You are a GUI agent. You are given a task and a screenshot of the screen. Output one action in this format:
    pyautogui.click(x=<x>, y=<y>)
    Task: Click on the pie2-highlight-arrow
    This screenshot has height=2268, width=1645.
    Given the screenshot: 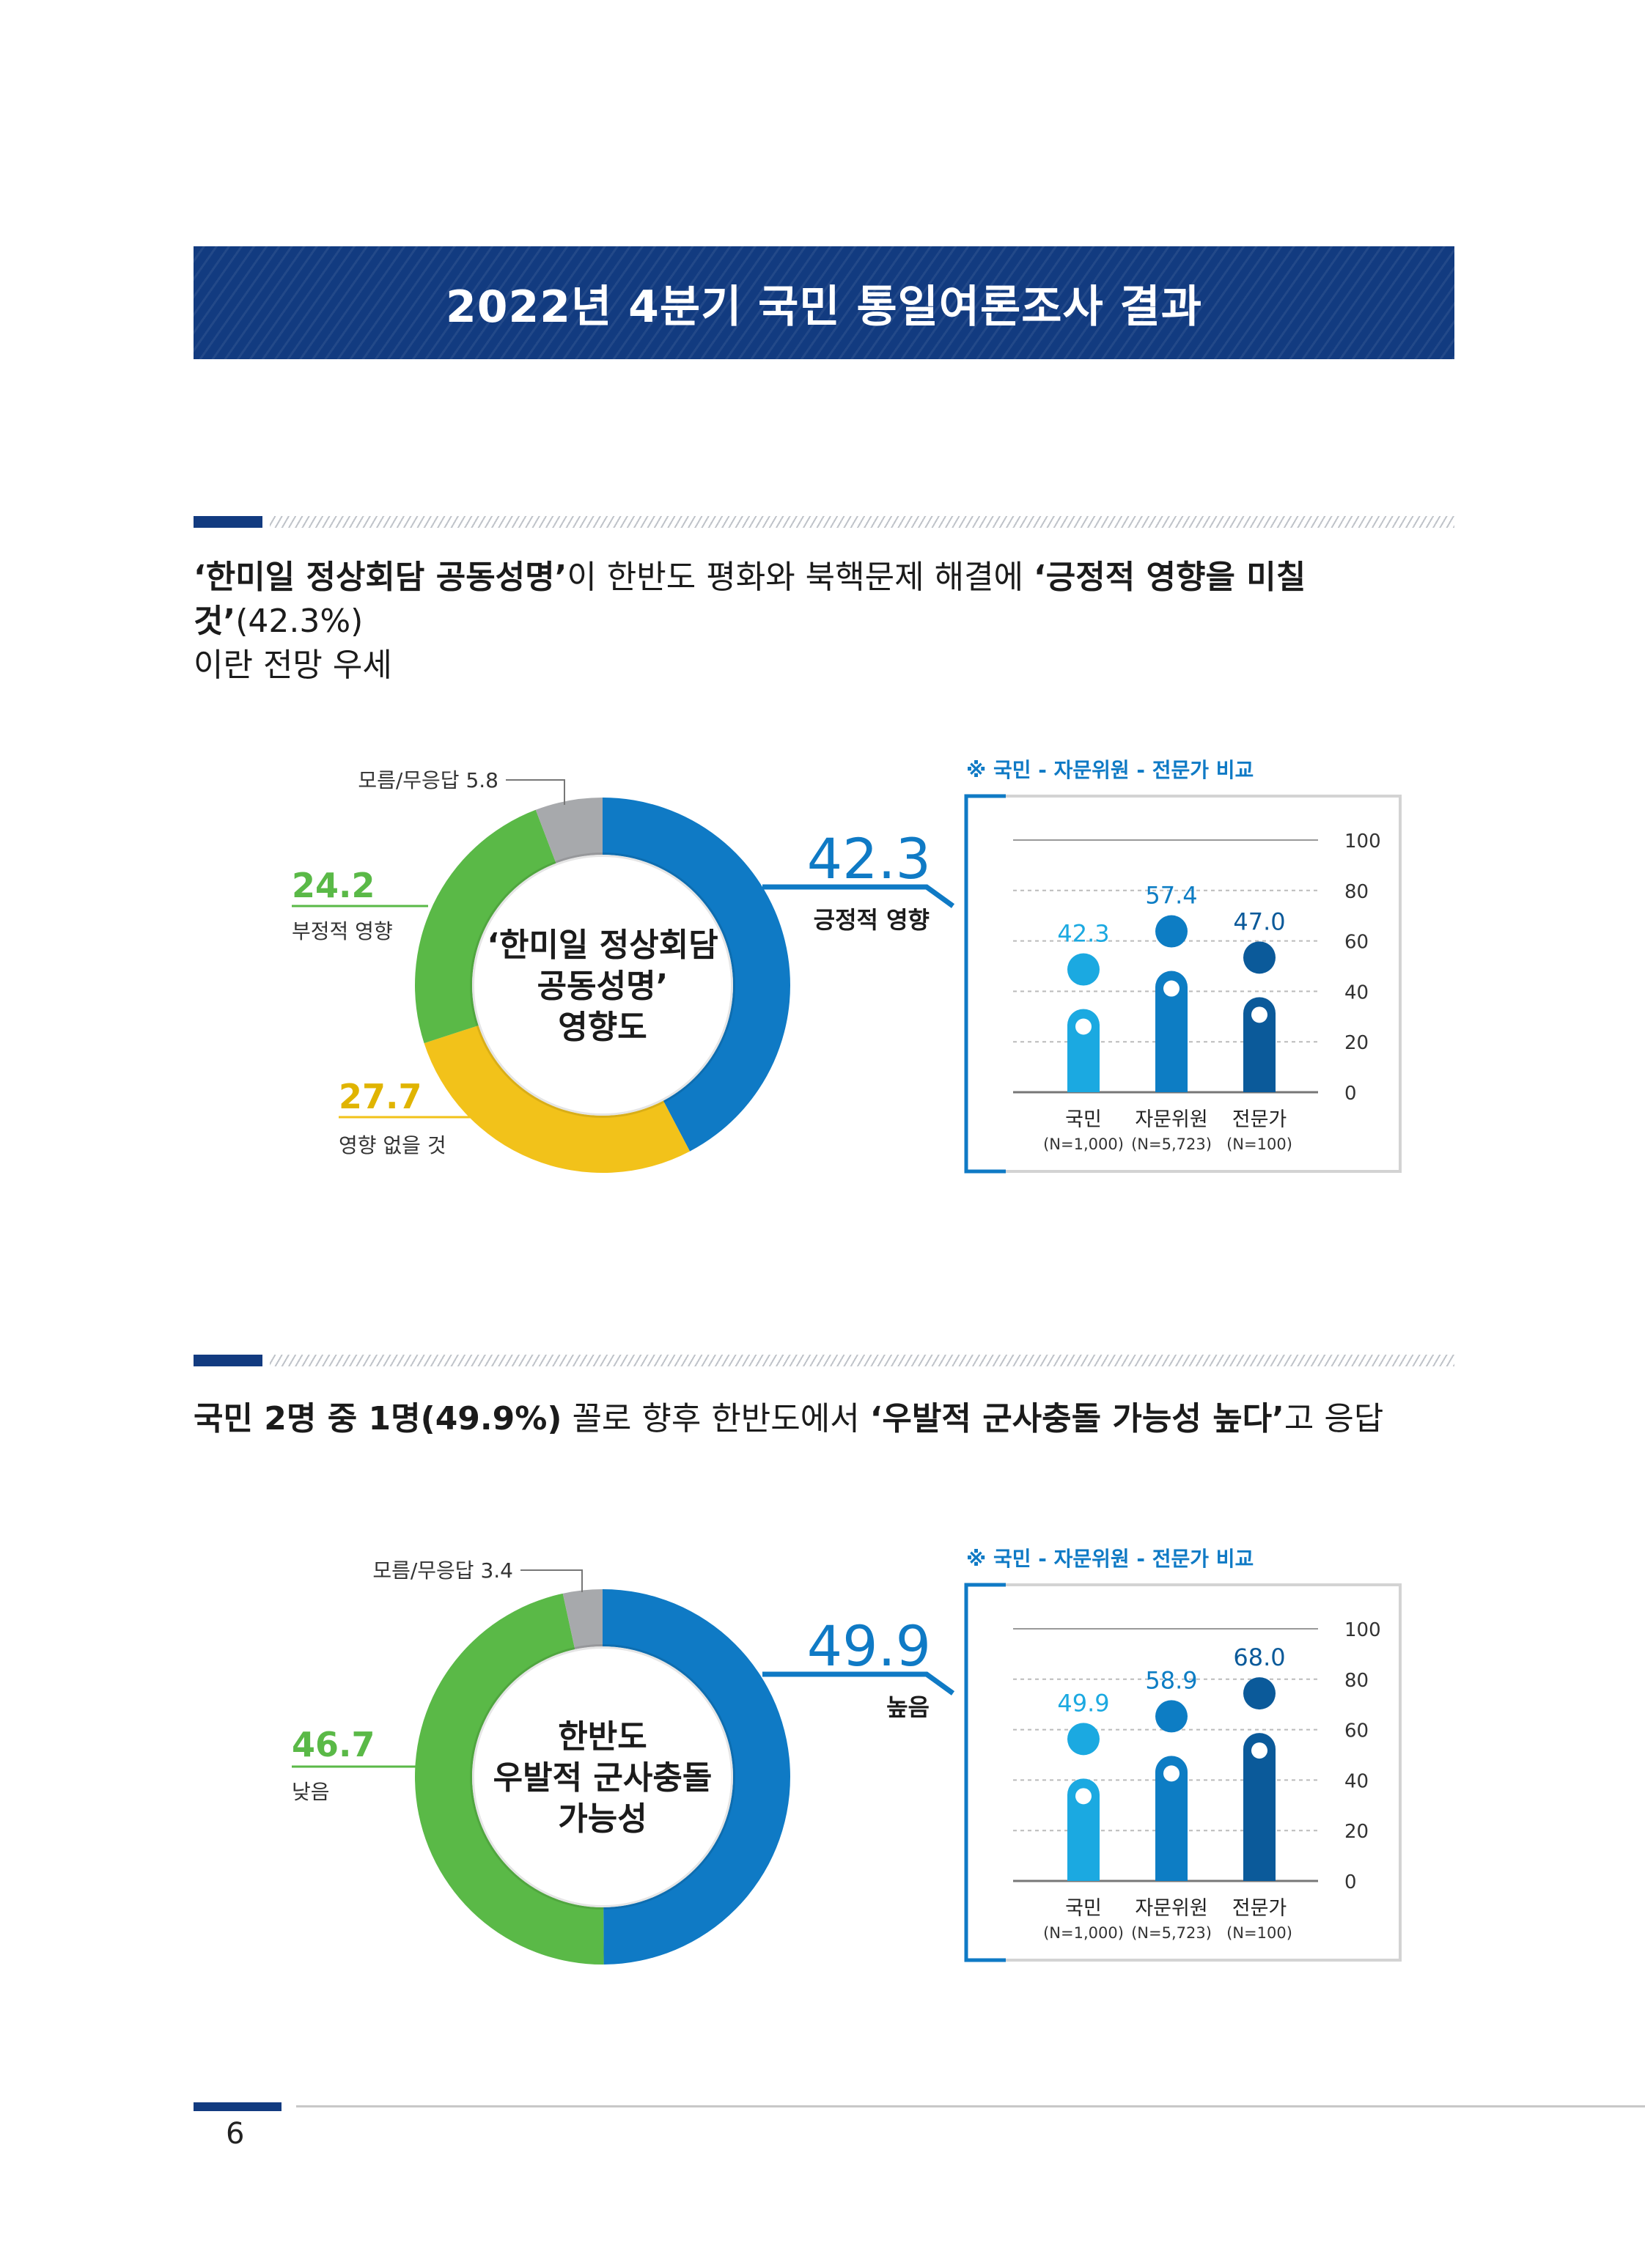 What is the action you would take?
    pyautogui.click(x=858, y=1683)
    